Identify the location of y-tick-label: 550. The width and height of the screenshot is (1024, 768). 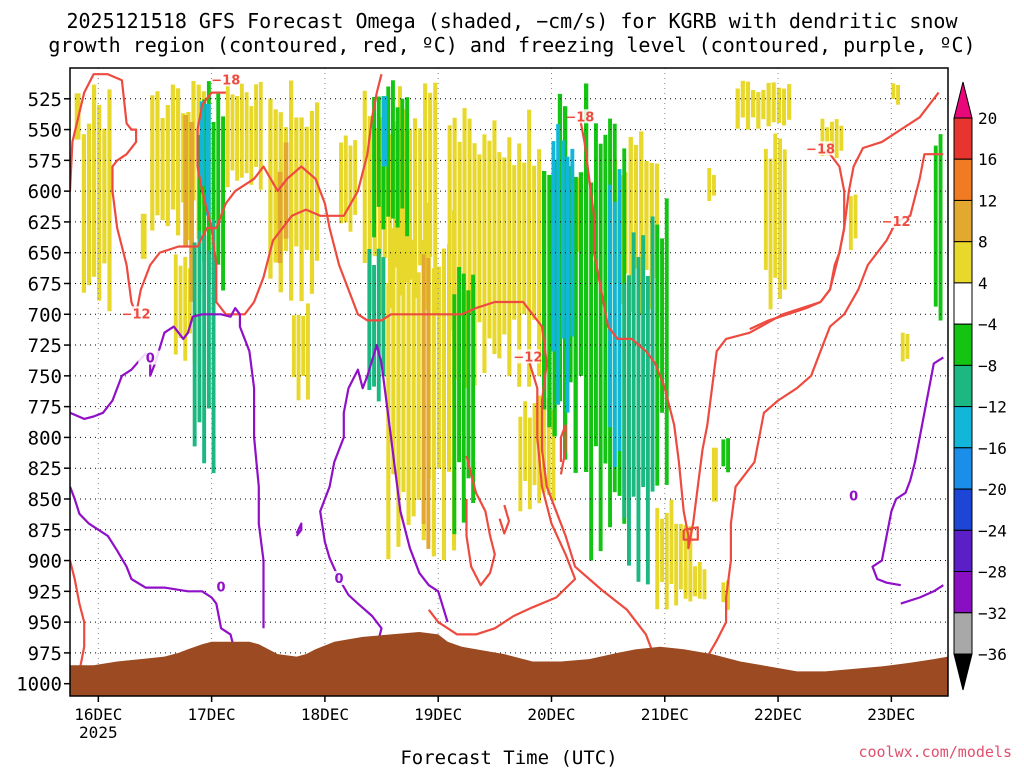
(45, 131).